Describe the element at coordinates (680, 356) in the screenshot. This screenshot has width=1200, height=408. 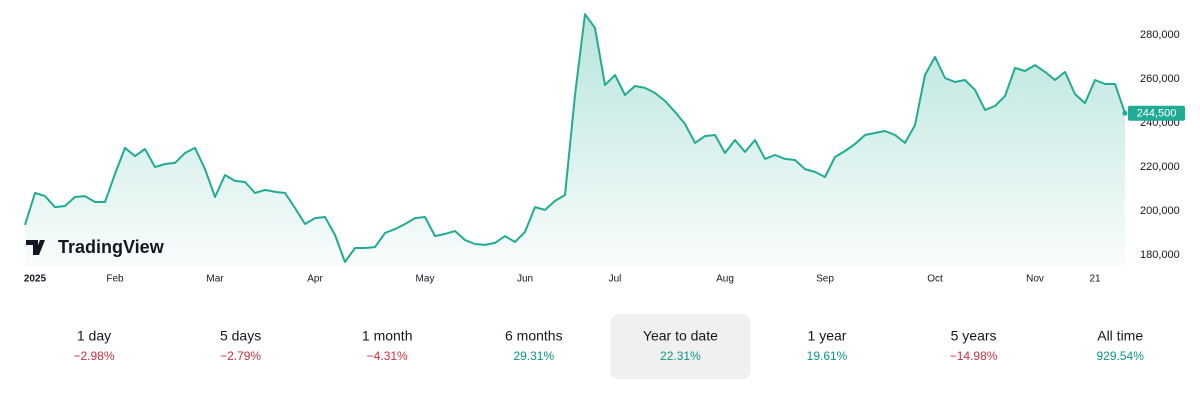
I see `period-change: 22.31%` at that location.